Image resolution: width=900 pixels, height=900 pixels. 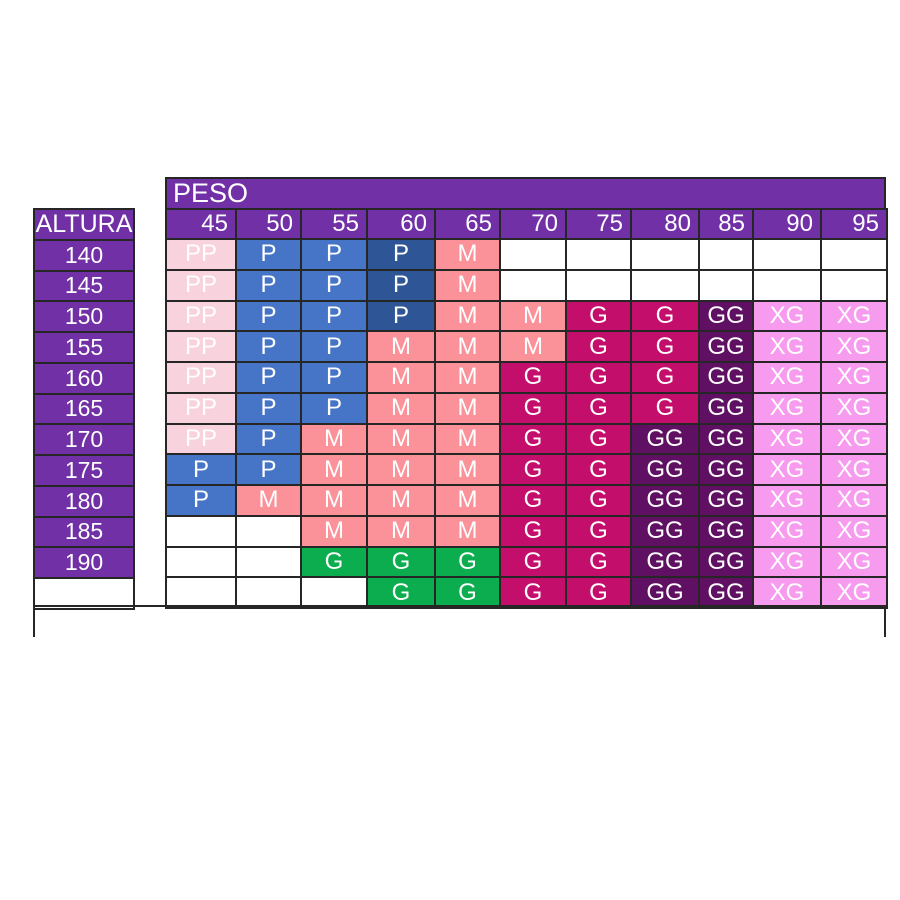 I want to click on table-bottom-rule, so click(x=459, y=606).